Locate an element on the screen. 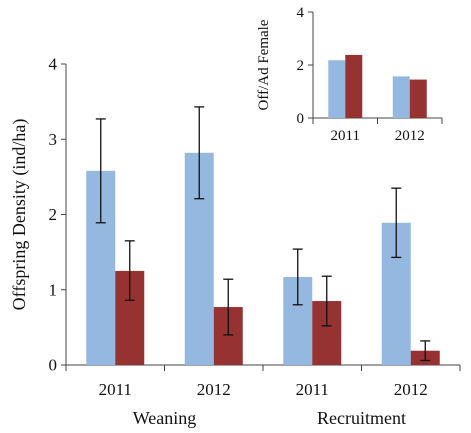  group-label: Weaning is located at coordinates (165, 418).